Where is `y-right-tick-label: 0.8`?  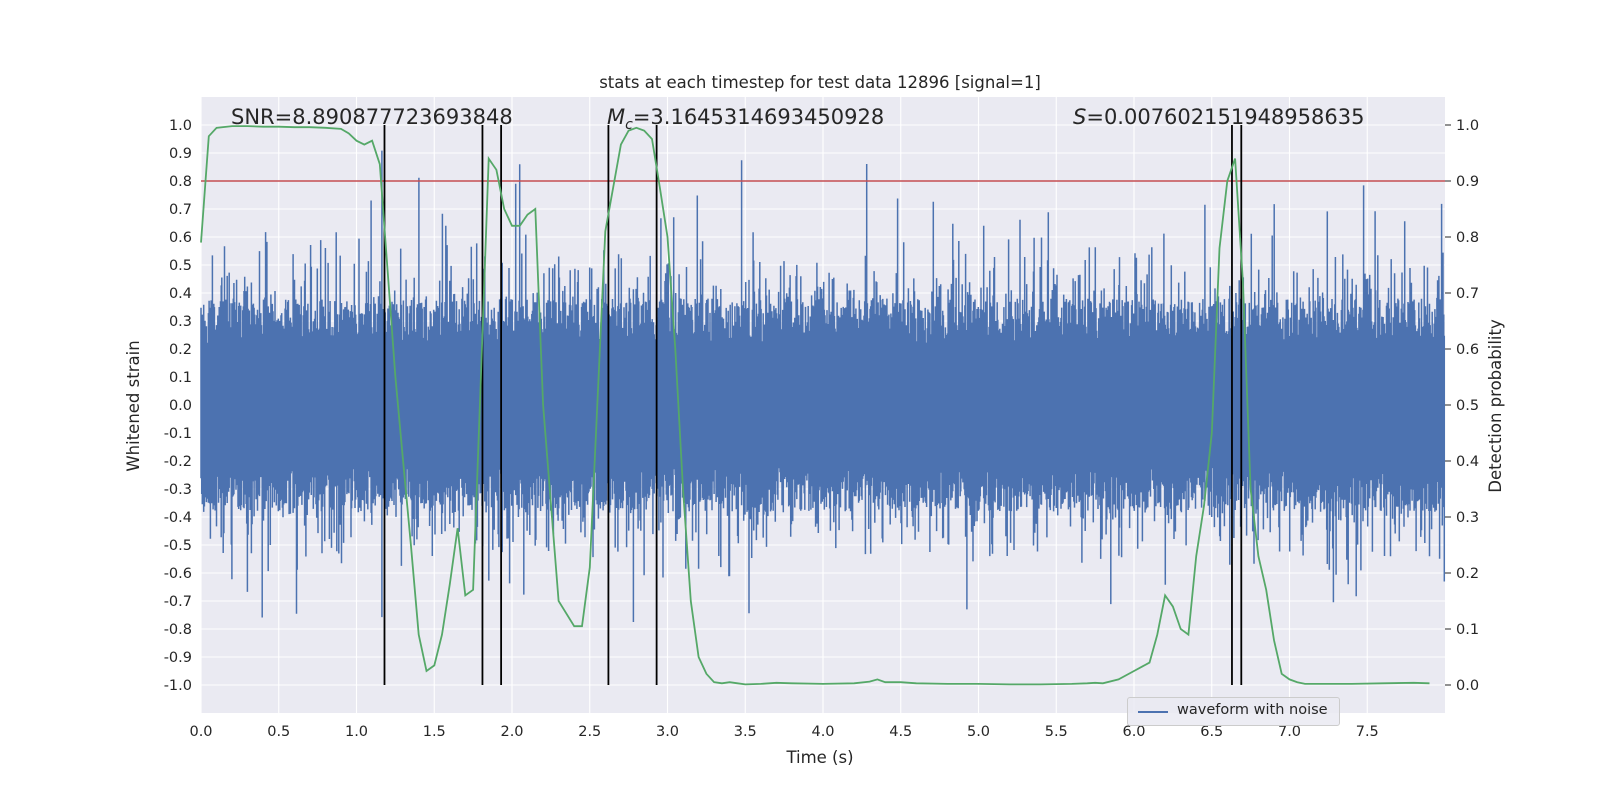
y-right-tick-label: 0.8 is located at coordinates (1467, 238).